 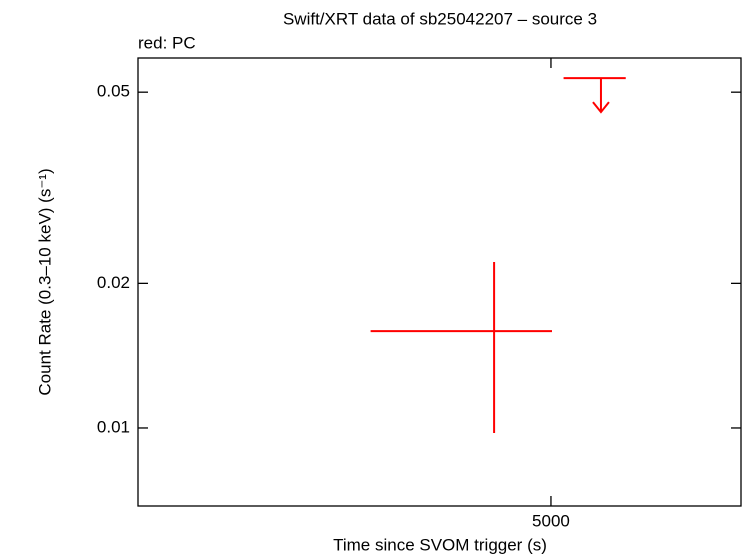 What do you see at coordinates (601, 96) in the screenshot?
I see `upper-limit-arrow` at bounding box center [601, 96].